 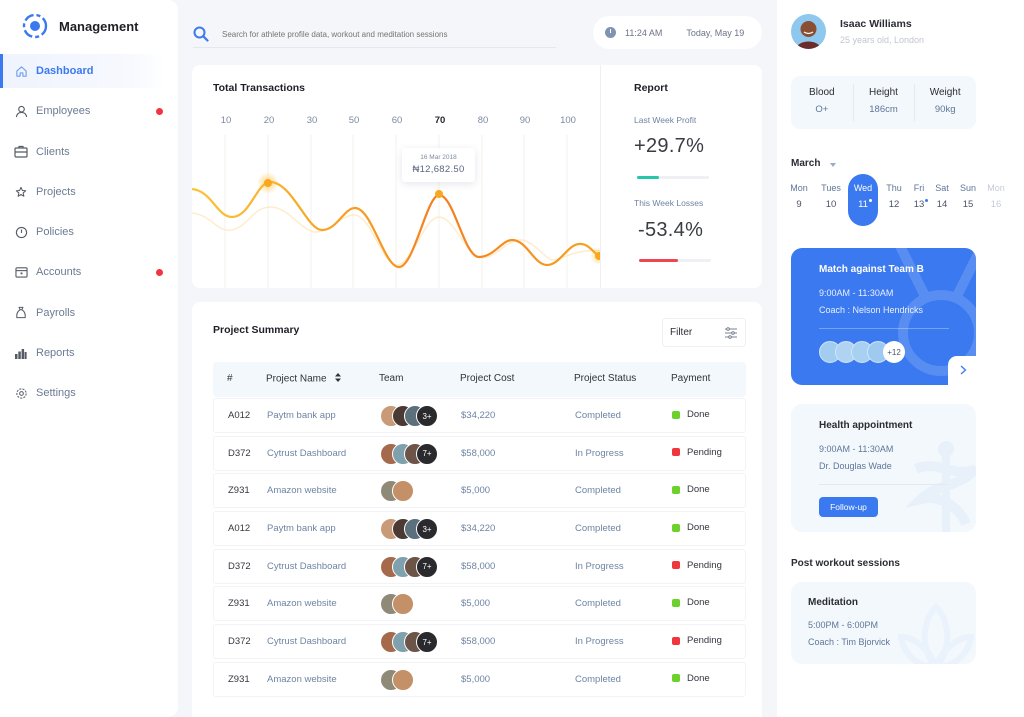 What do you see at coordinates (21, 111) in the screenshot?
I see `user-icon` at bounding box center [21, 111].